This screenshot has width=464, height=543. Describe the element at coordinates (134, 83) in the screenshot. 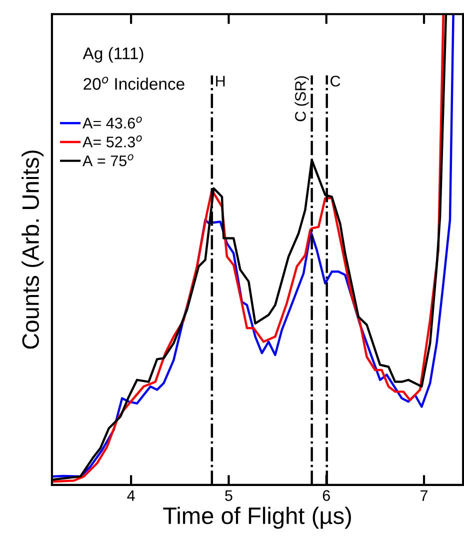

I see `annotation: 20$^{o}$ Incidence` at that location.